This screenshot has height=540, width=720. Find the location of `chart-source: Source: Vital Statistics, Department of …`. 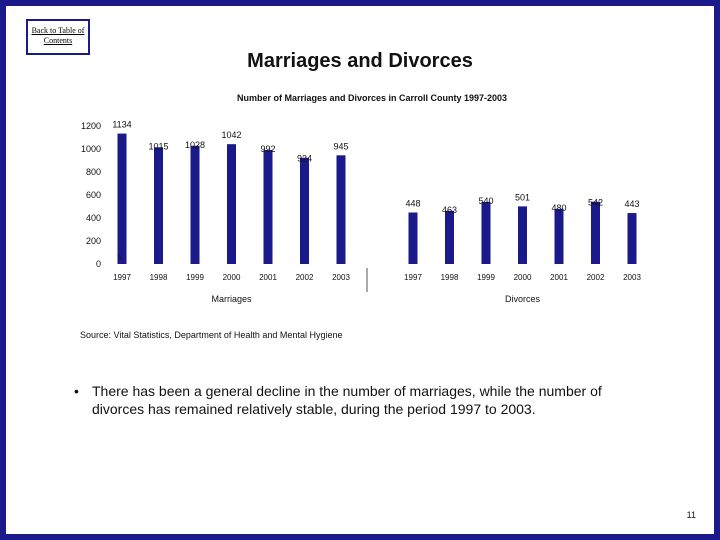

chart-source: Source: Vital Statistics, Department of … is located at coordinates (211, 335).